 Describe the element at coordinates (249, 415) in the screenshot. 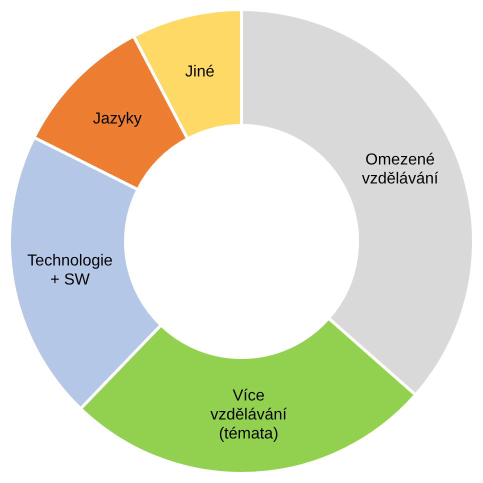

I see `slice-label: Více vzdělávání (témata)` at that location.